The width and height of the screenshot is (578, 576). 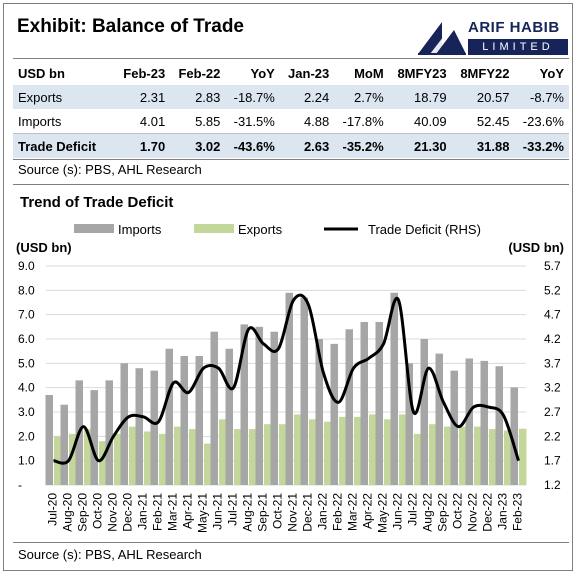 What do you see at coordinates (518, 47) in the screenshot?
I see `logo-subtitle: LIMITED` at bounding box center [518, 47].